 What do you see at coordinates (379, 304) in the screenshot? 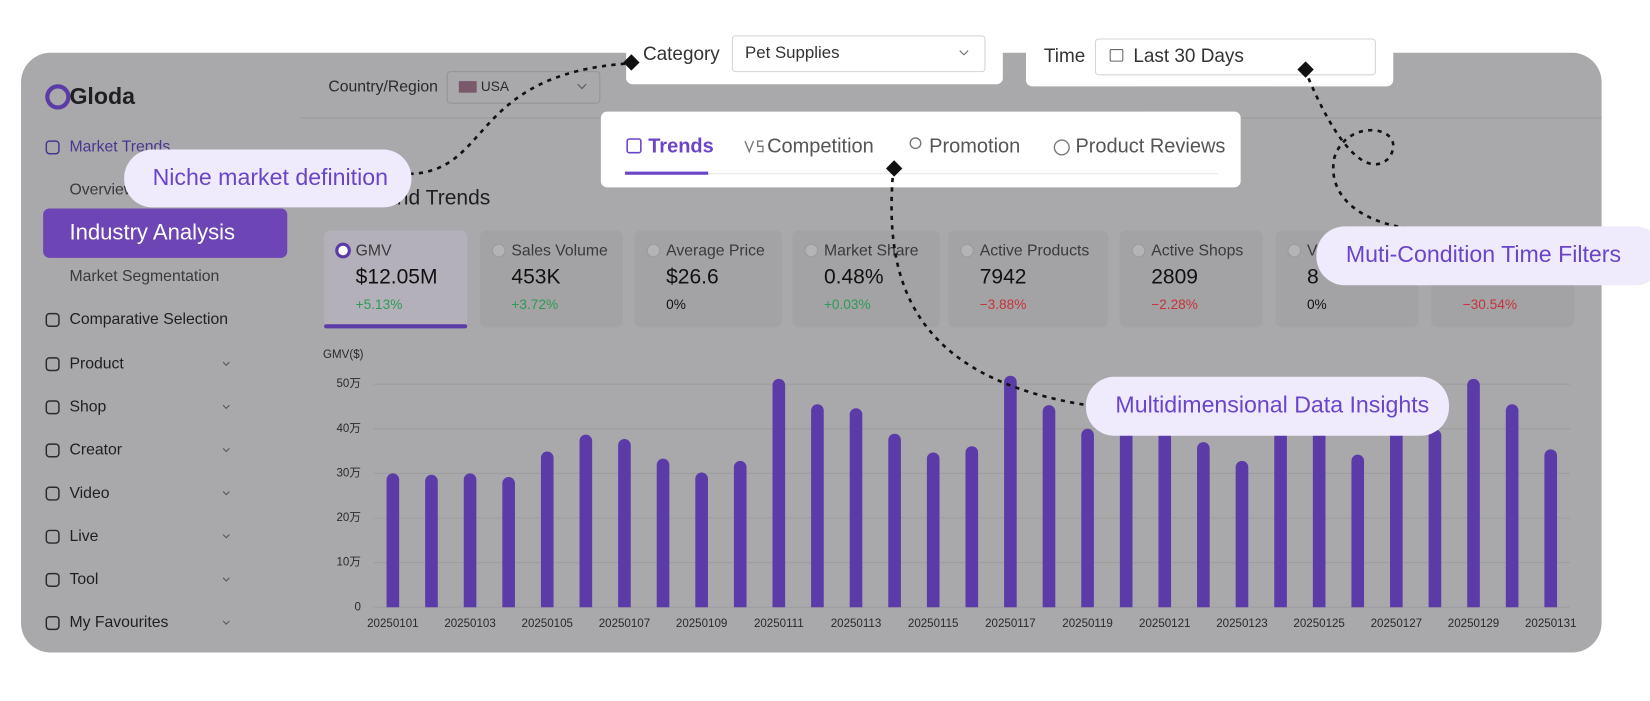
I see `metric-change: +5.13%` at bounding box center [379, 304].